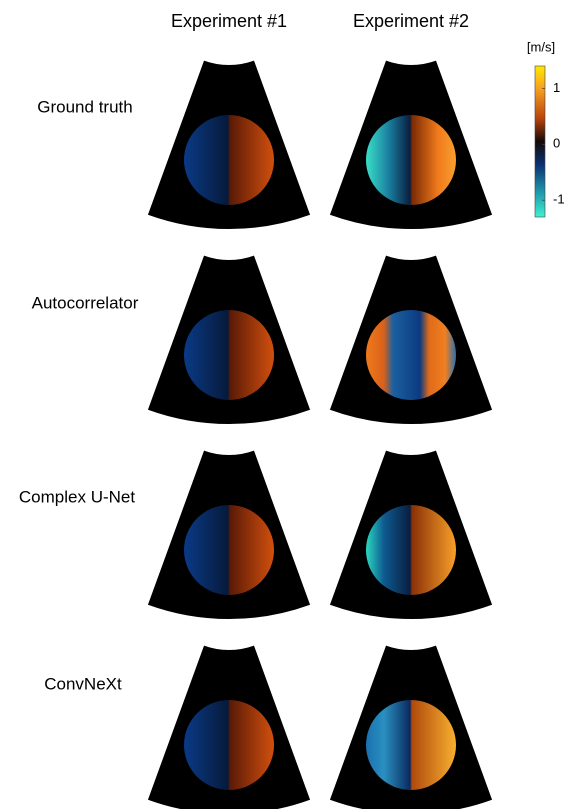 The width and height of the screenshot is (564, 809). I want to click on row-label: Ground truth, so click(84, 106).